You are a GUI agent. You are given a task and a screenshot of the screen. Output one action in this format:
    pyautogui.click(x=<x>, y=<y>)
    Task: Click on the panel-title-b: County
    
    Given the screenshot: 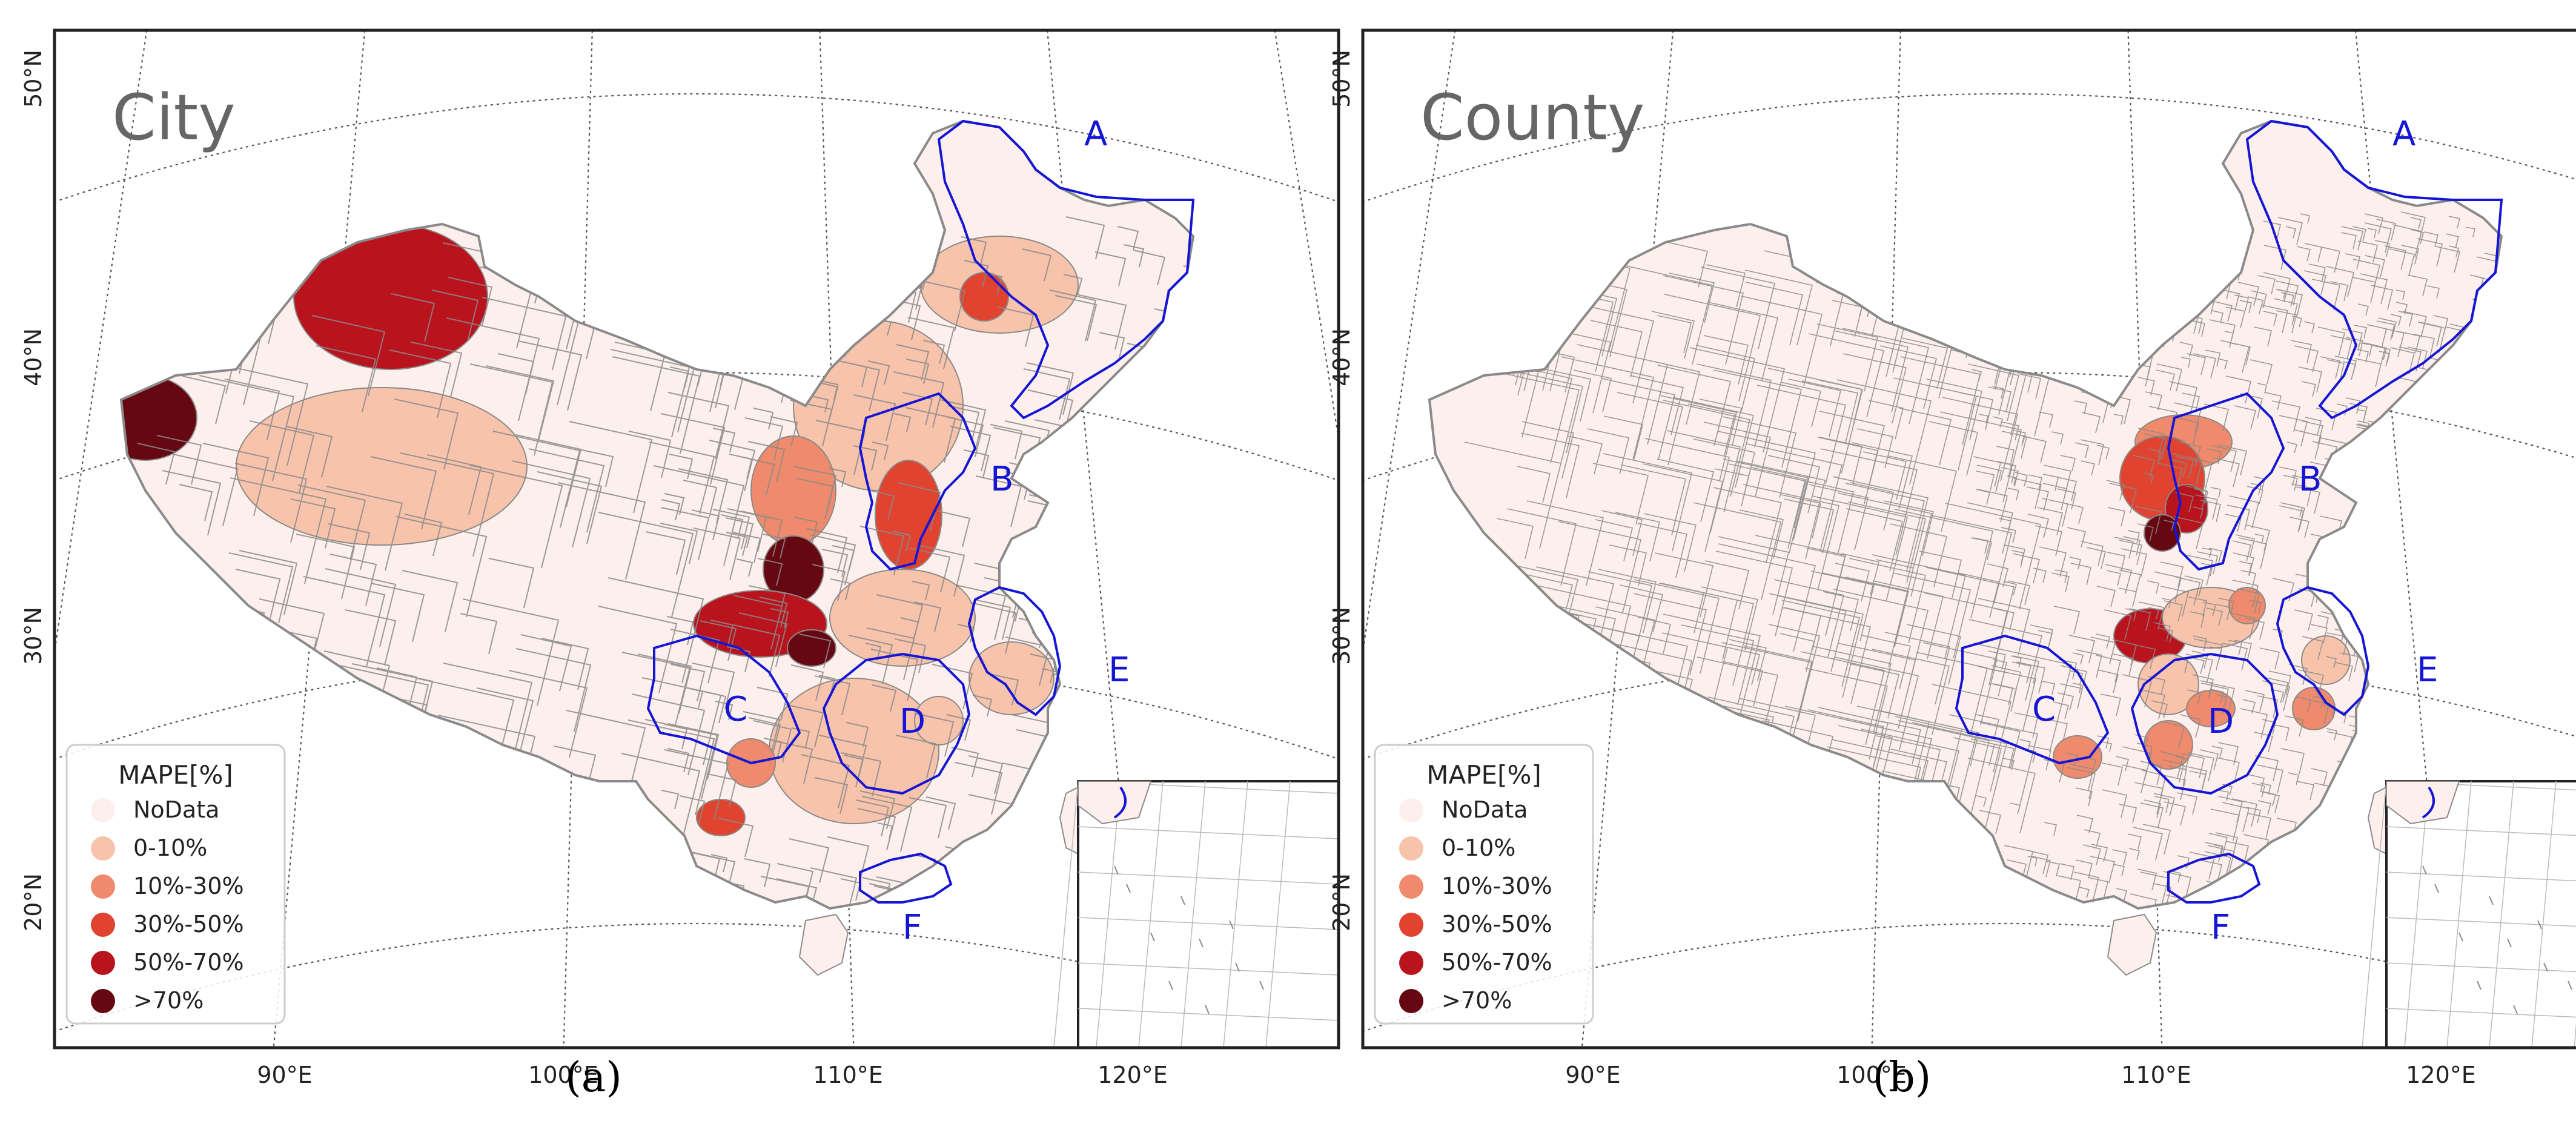 What is the action you would take?
    pyautogui.click(x=1532, y=117)
    